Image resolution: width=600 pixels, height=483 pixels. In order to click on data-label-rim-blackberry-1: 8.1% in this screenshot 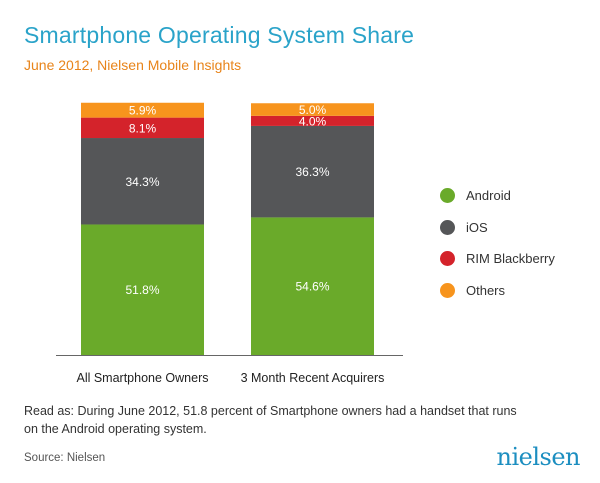, I will do `click(143, 128)`.